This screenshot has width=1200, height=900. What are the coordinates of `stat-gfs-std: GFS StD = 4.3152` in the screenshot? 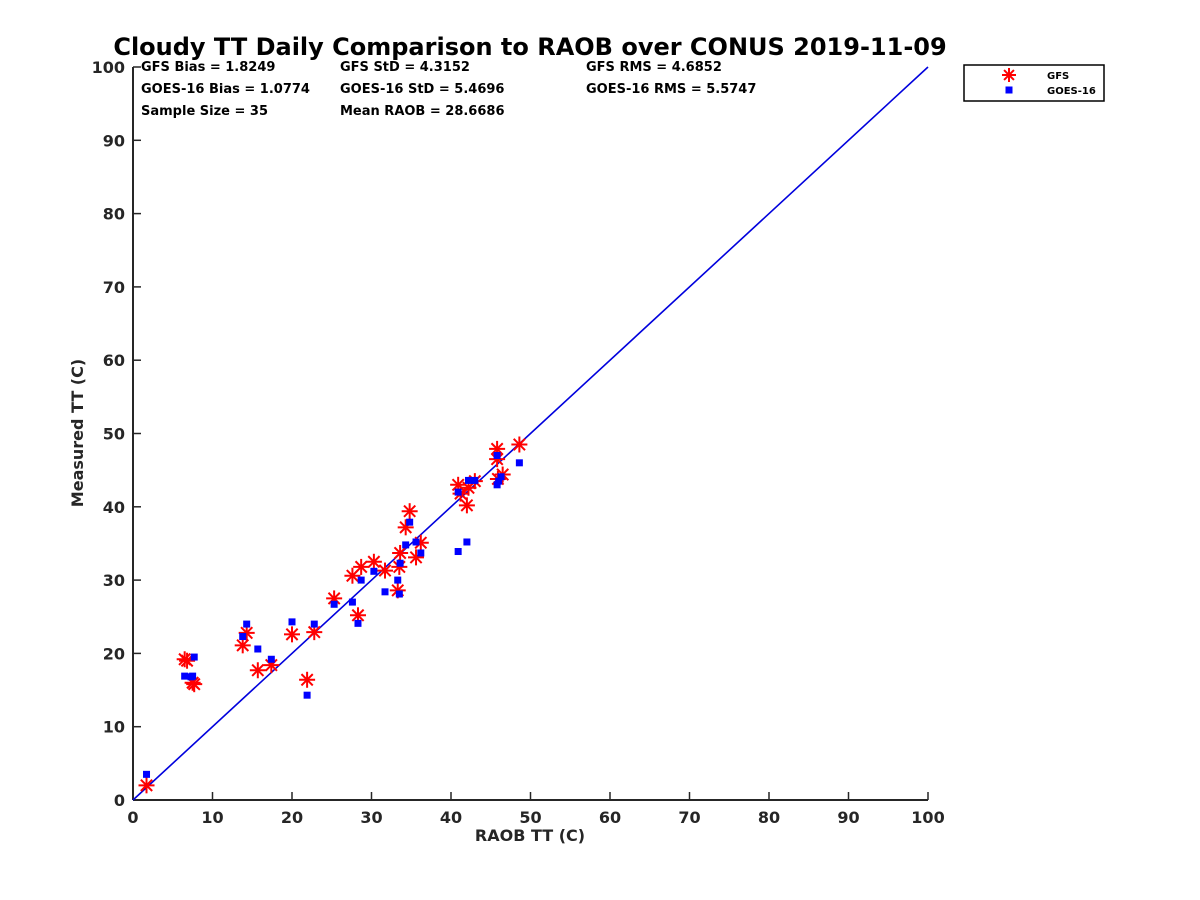 It's located at (405, 67).